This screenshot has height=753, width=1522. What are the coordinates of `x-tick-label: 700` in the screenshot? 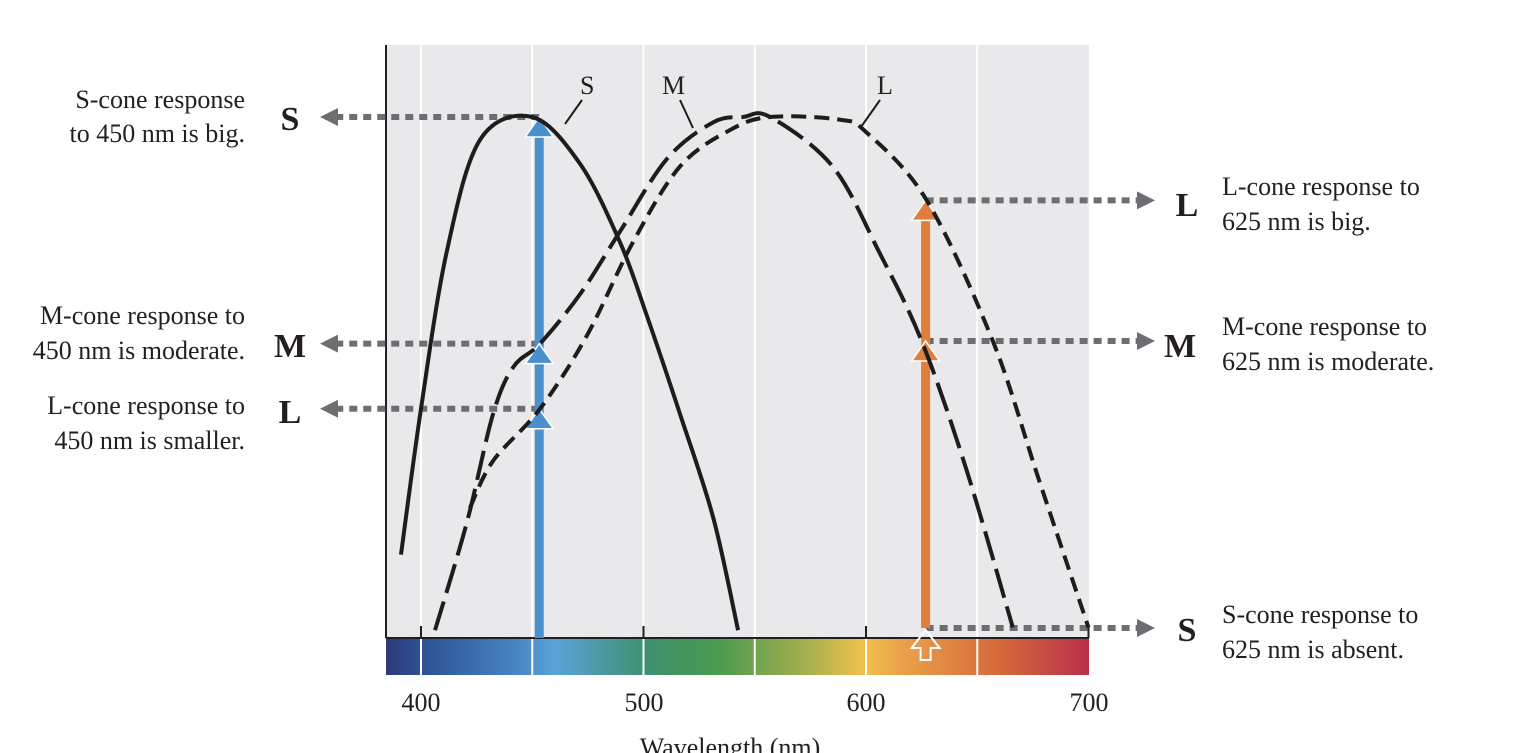 It's located at (1089, 702).